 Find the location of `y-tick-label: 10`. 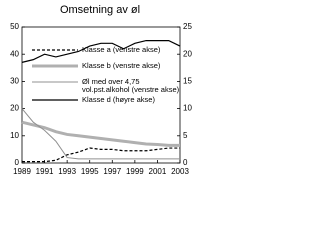

y-tick-label: 10 is located at coordinates (14, 135).